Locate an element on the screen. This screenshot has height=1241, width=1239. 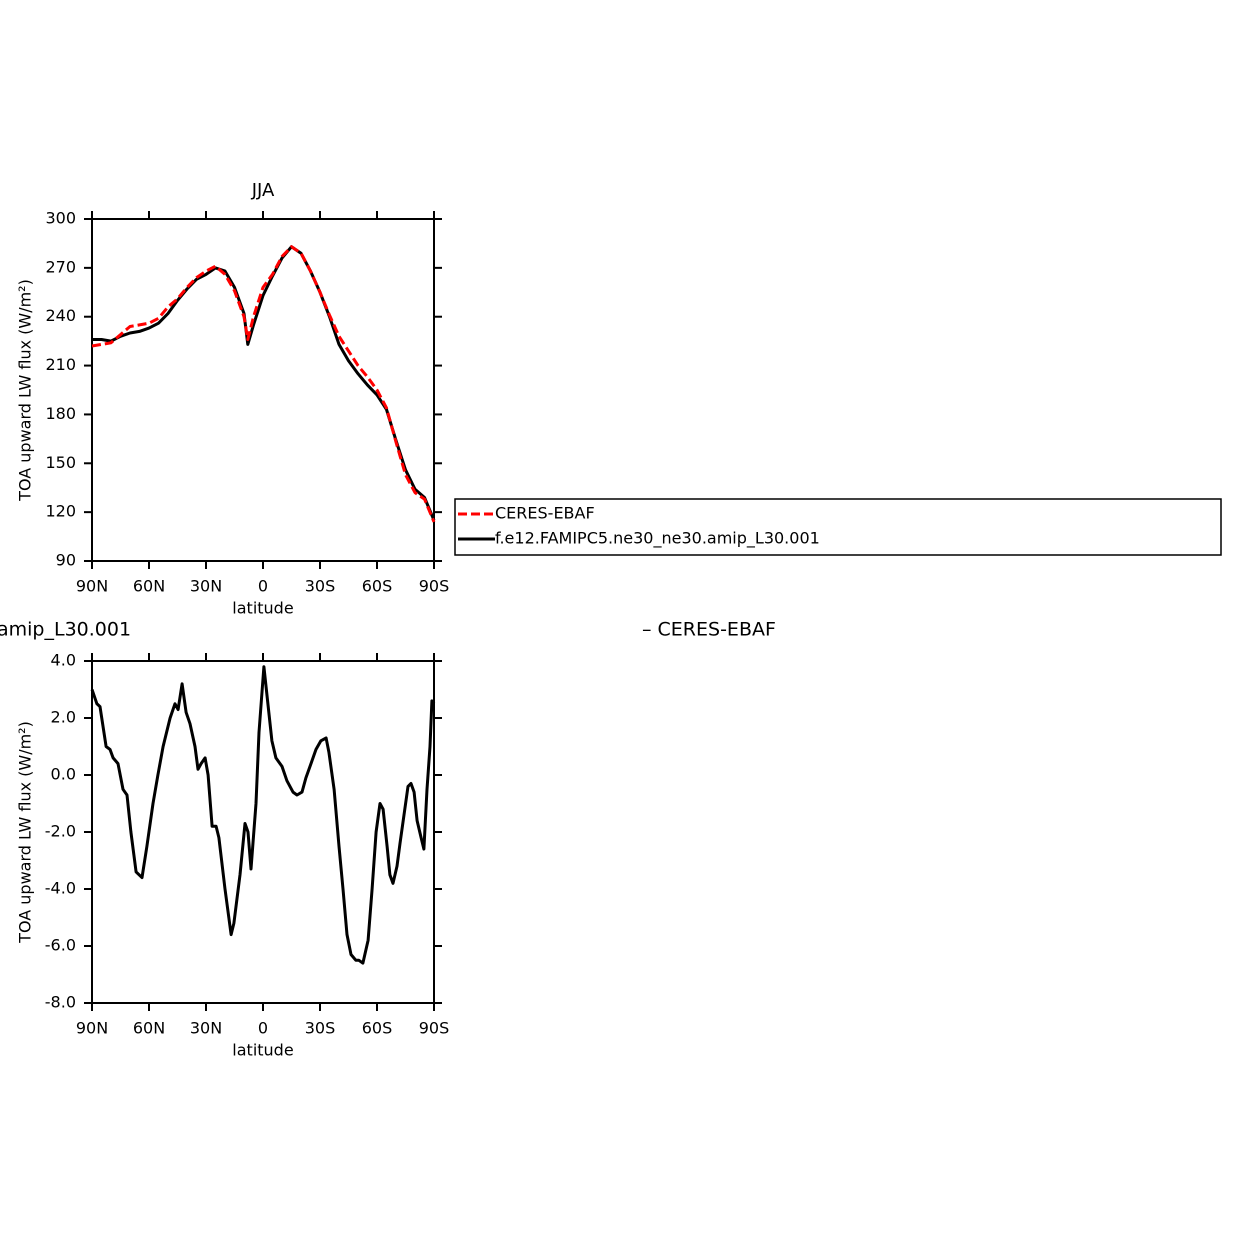
y-tick-label: -4.0 is located at coordinates (60, 888).